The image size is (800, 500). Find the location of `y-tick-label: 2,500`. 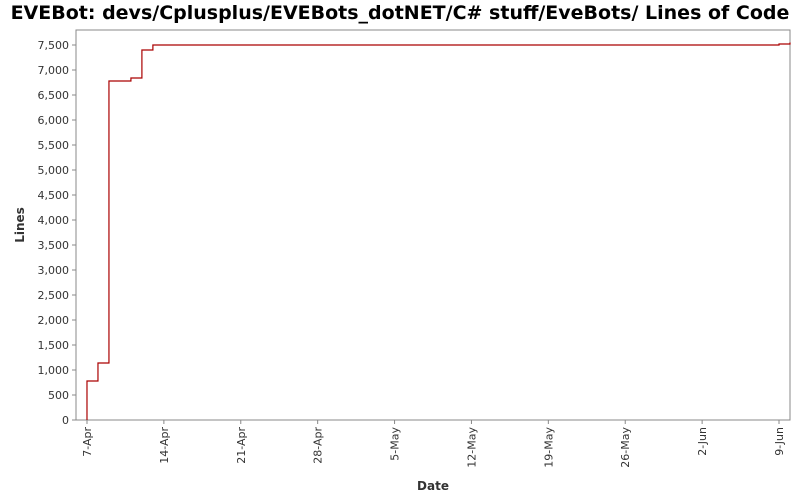

y-tick-label: 2,500 is located at coordinates (54, 295).